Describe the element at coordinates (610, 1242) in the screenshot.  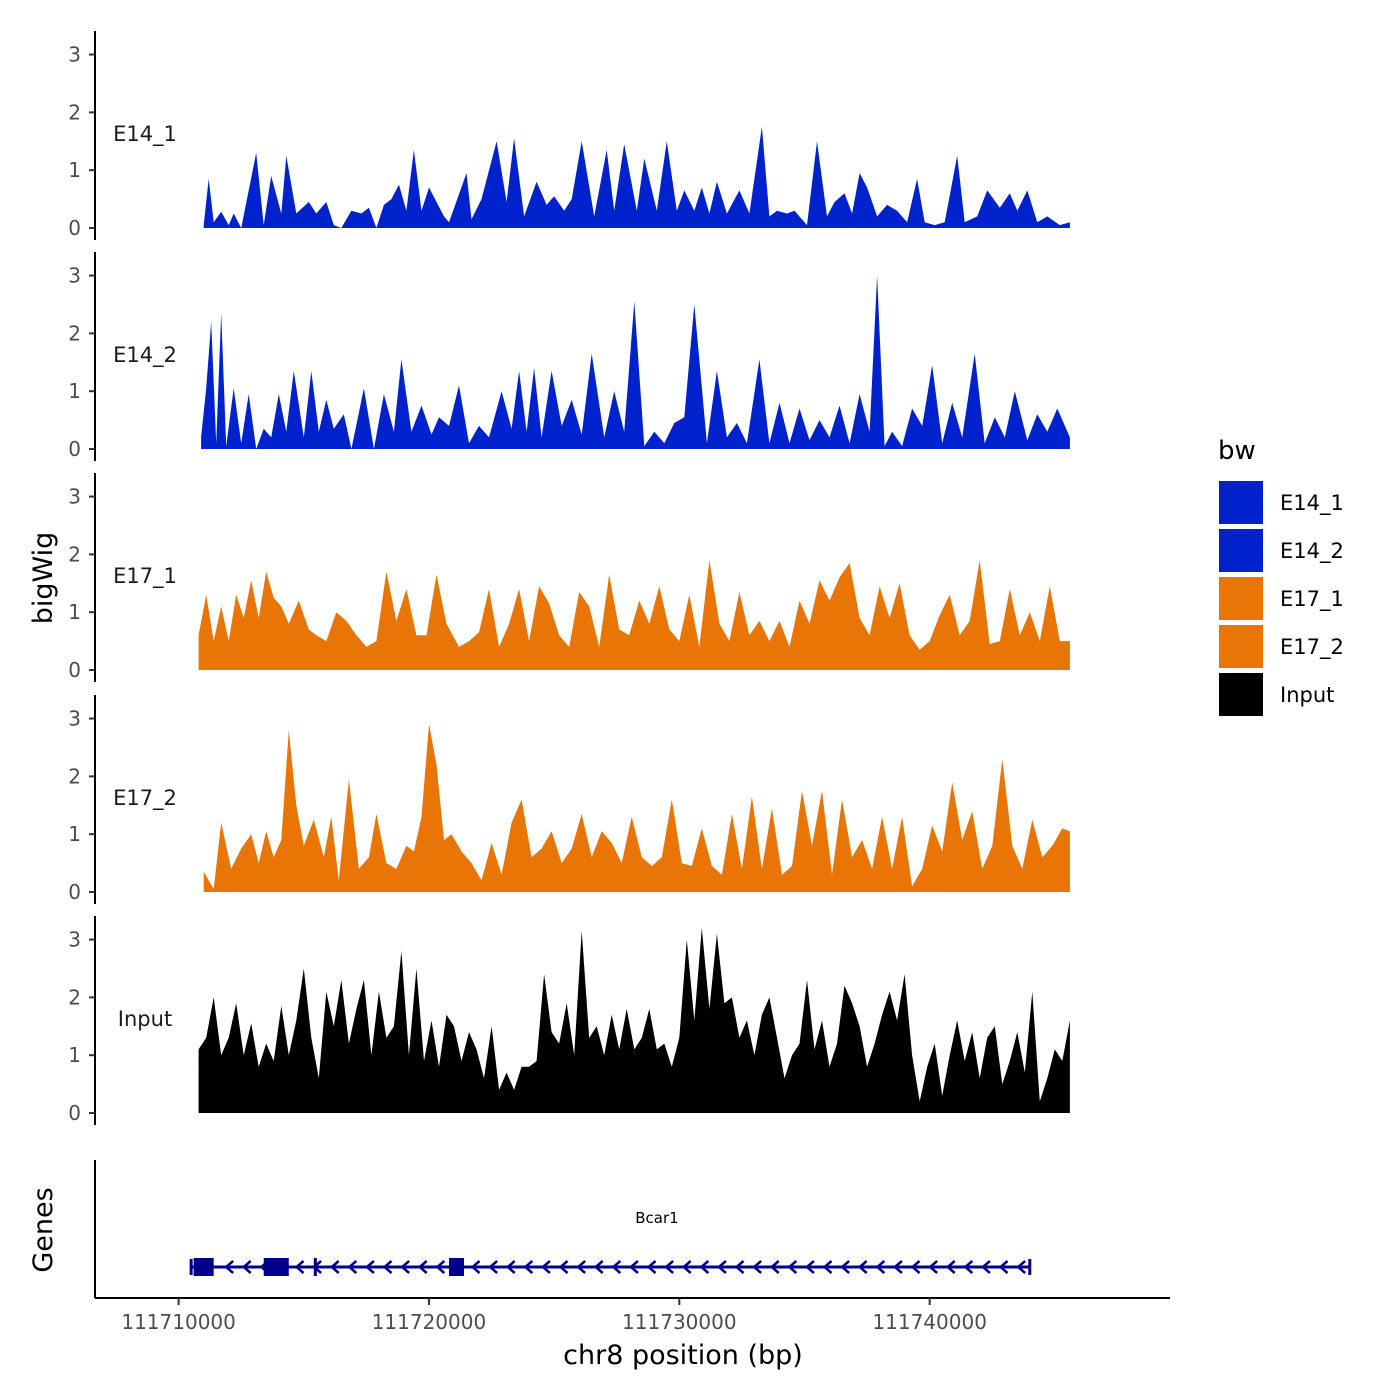
I see `gene-Bcar1: Bcar1` at that location.